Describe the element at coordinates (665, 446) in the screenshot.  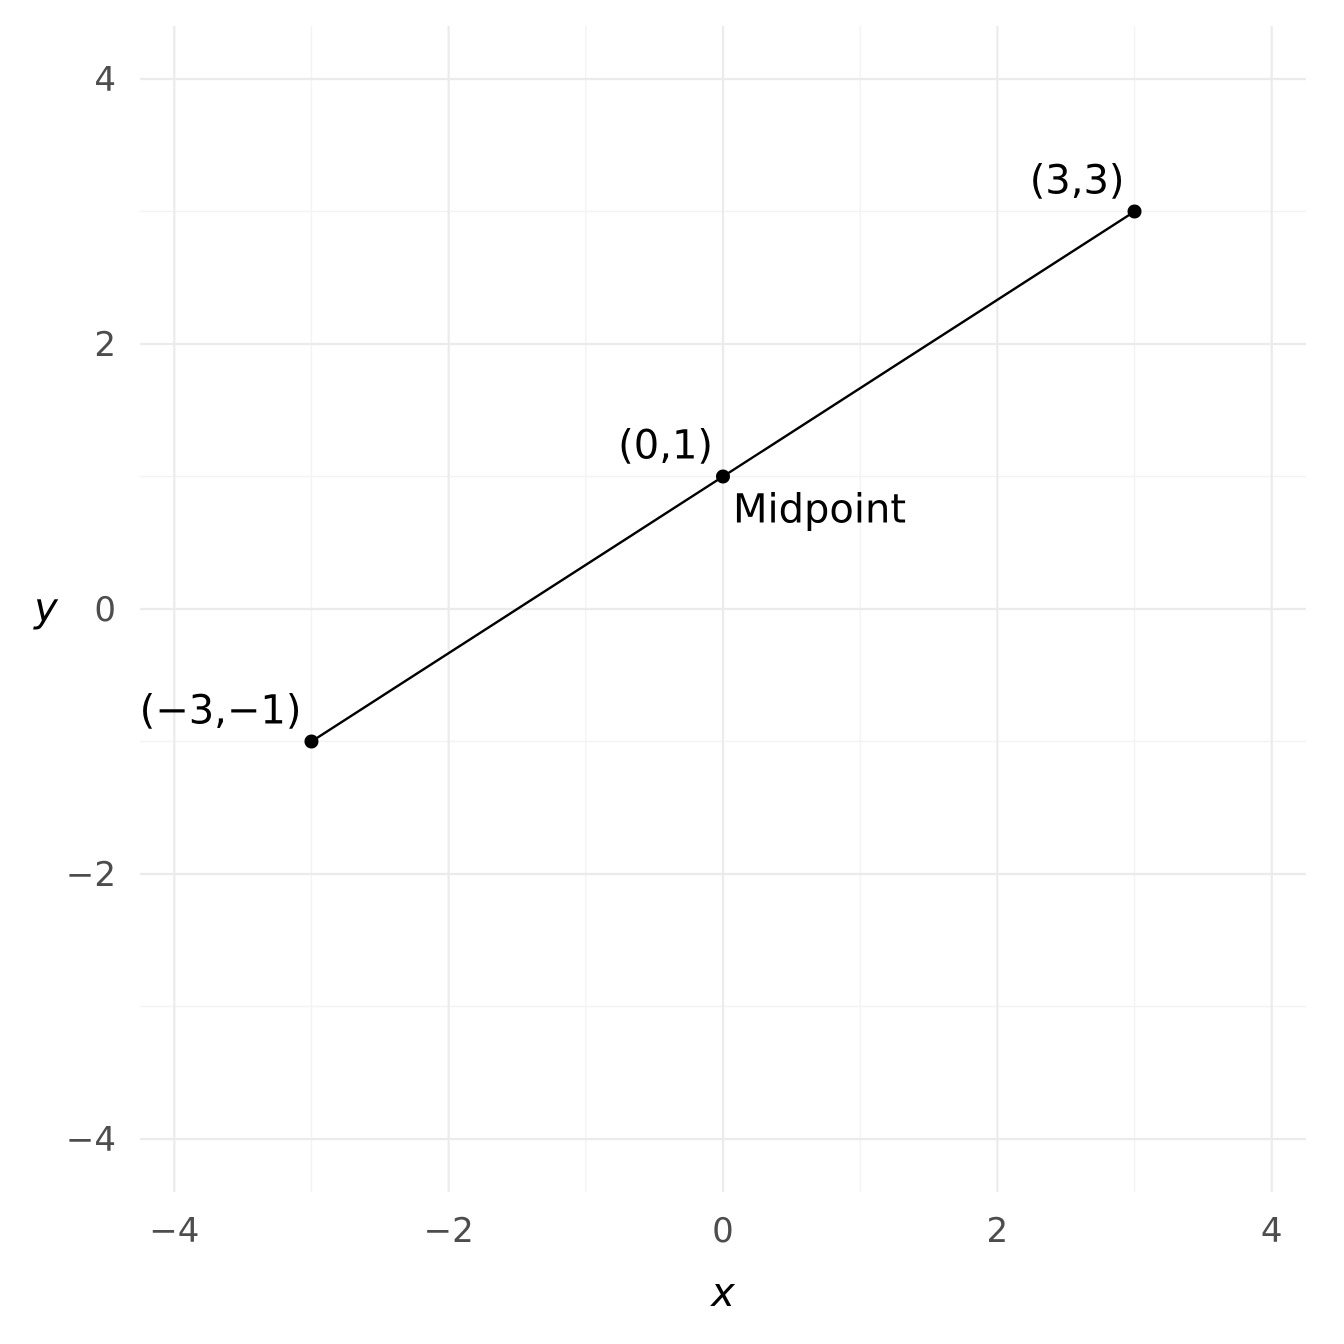
I see `point-coordinate-label: (0,1)` at that location.